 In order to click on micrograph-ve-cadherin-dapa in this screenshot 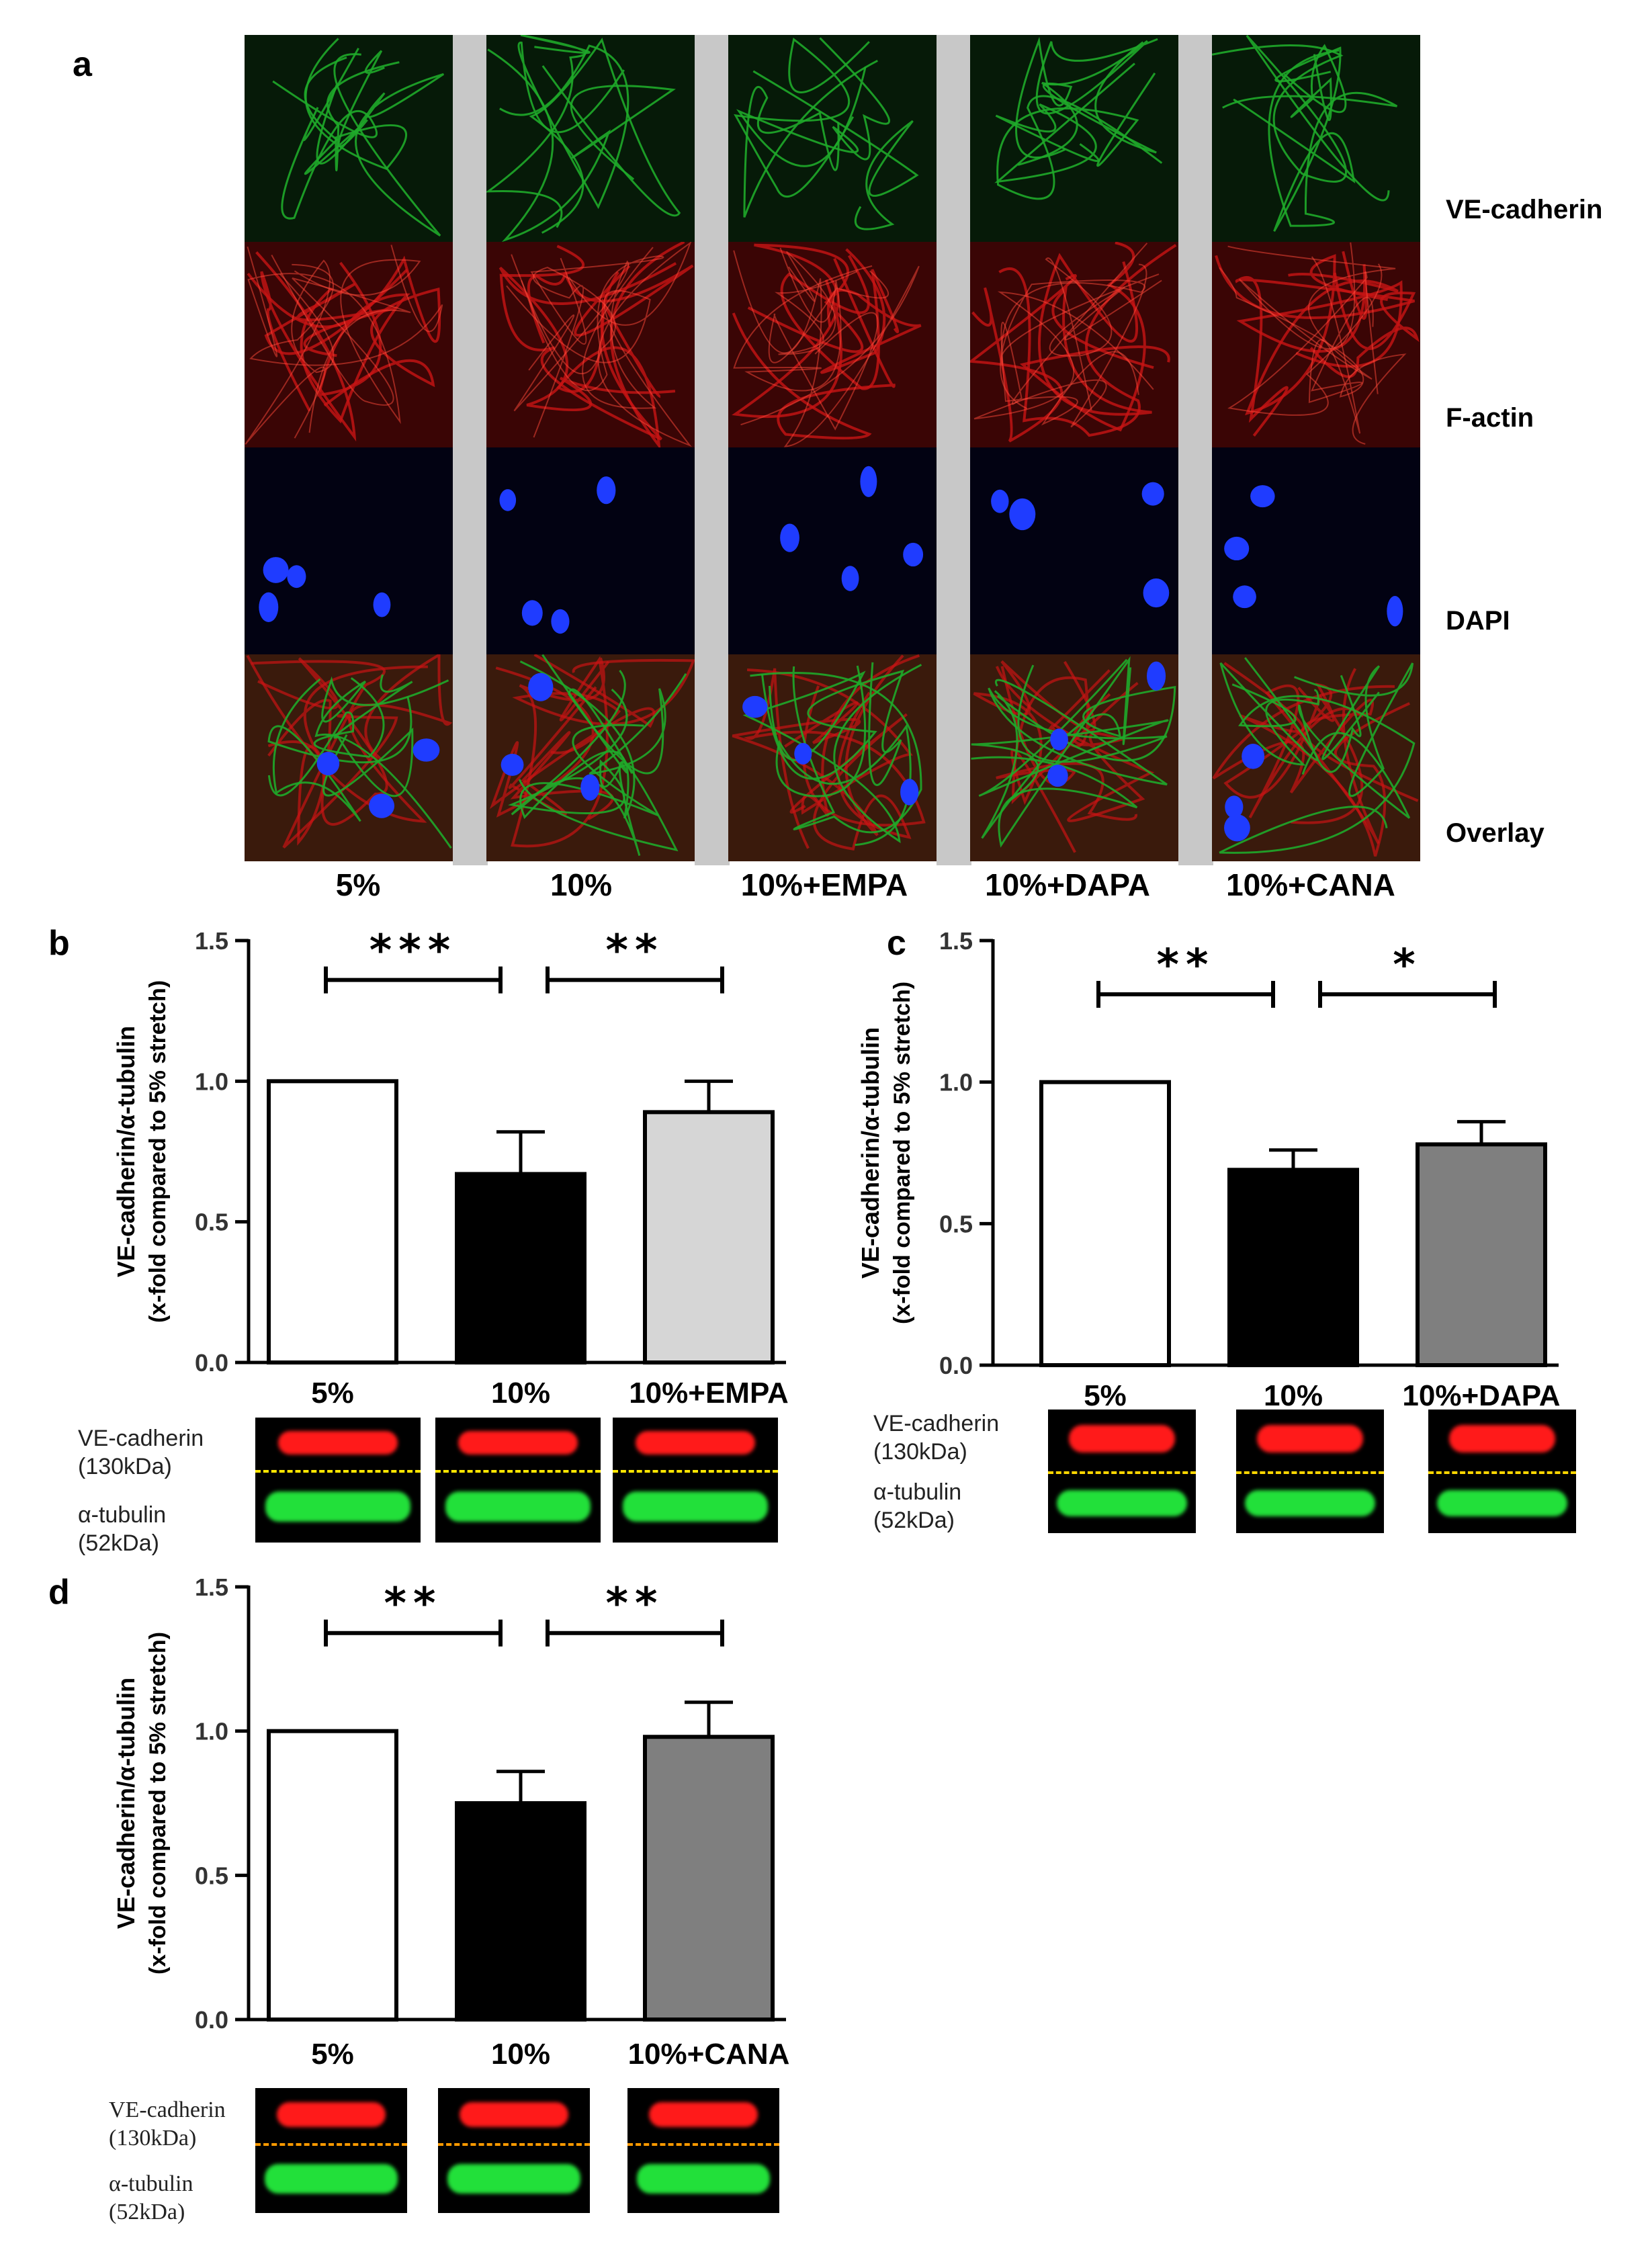, I will do `click(1074, 138)`.